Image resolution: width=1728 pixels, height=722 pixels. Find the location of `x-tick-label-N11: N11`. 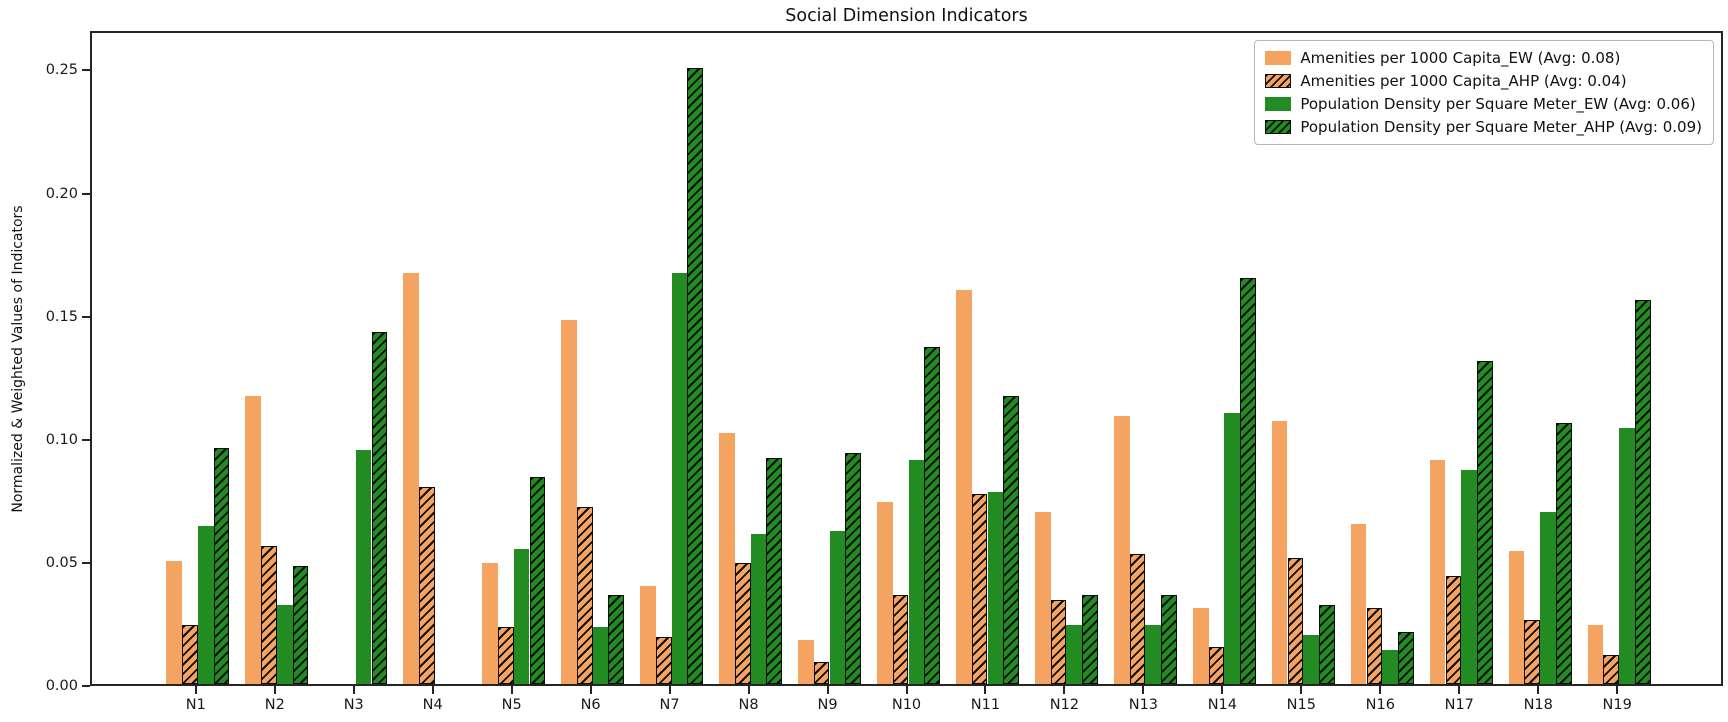

x-tick-label-N11: N11 is located at coordinates (985, 705).